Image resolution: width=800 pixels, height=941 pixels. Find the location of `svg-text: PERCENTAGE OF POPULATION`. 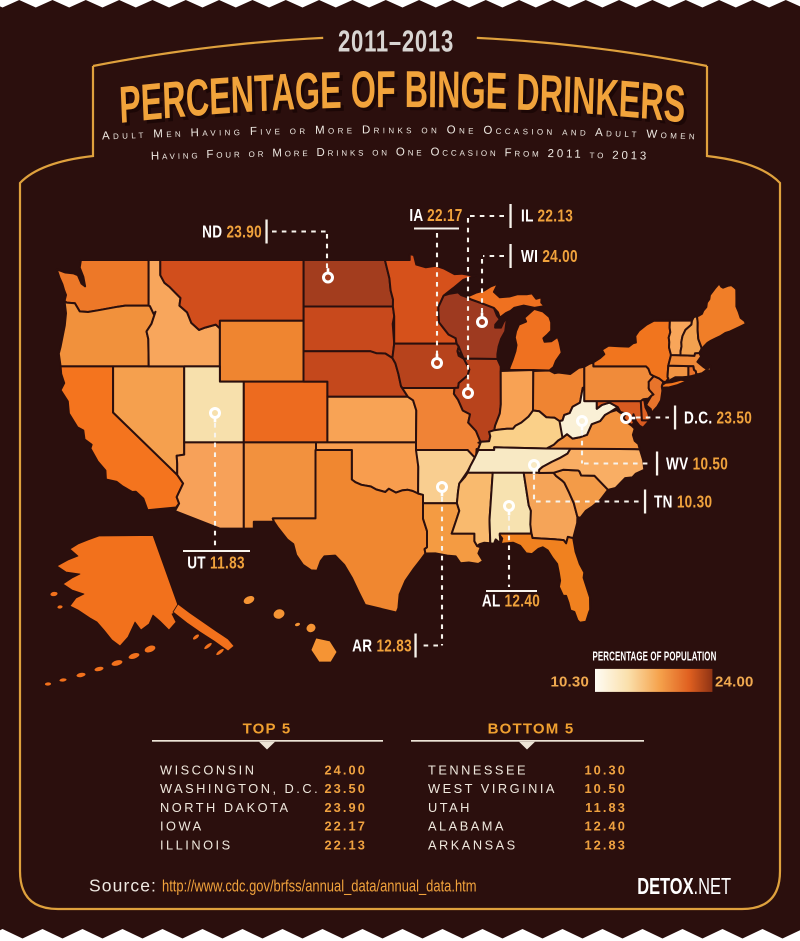

svg-text: PERCENTAGE OF POPULATION is located at coordinates (655, 657).